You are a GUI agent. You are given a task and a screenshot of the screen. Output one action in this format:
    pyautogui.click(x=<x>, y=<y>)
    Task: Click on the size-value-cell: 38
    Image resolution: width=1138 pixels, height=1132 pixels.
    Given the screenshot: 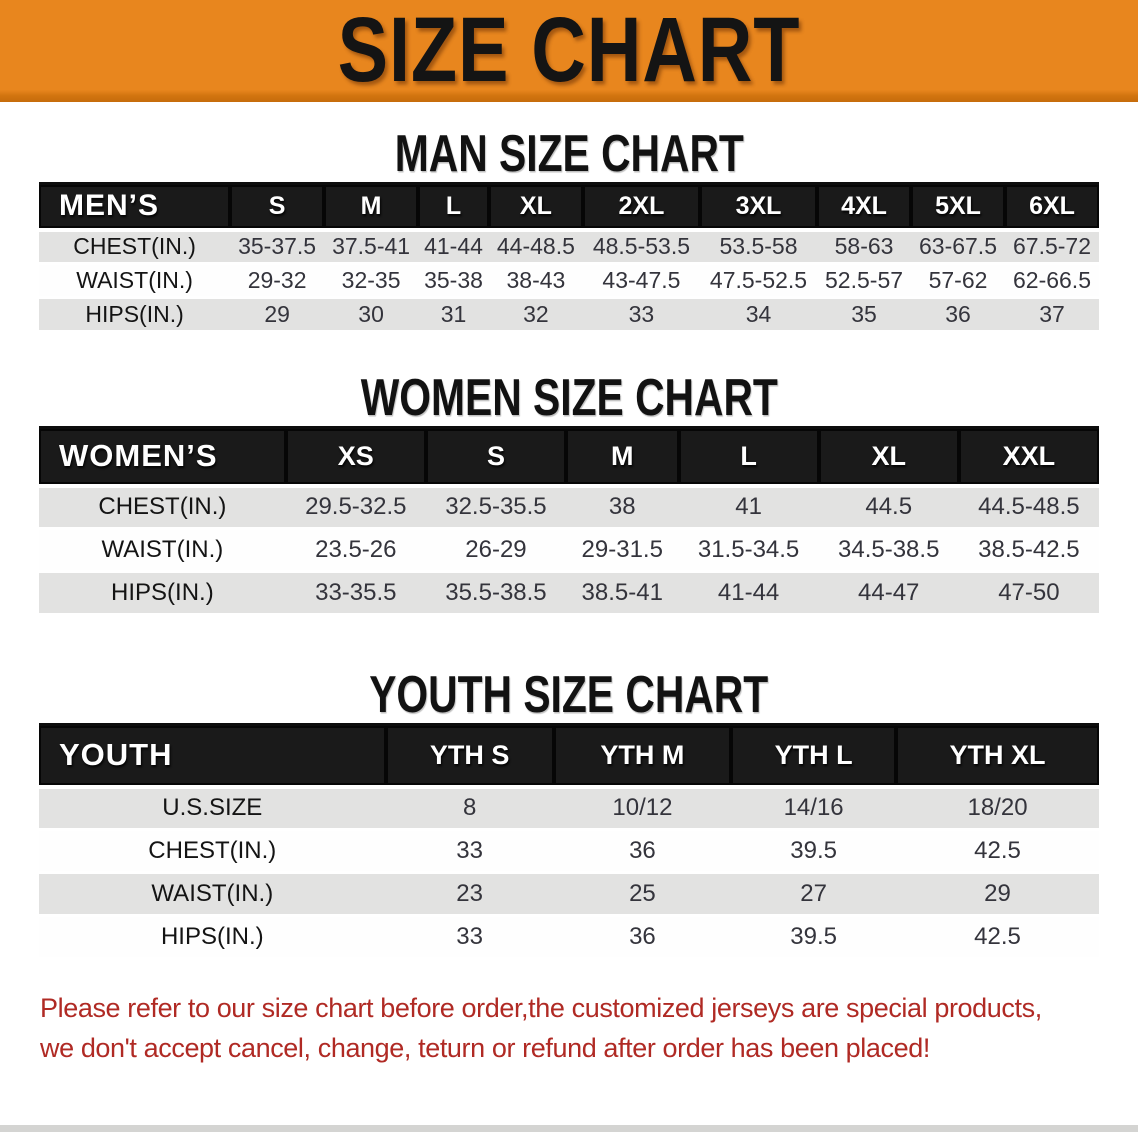 What is the action you would take?
    pyautogui.click(x=622, y=507)
    